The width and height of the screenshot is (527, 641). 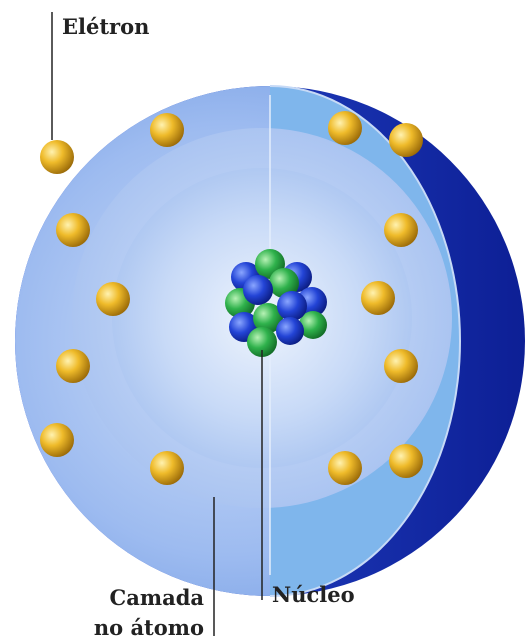 I want to click on electron-label: Elétron, so click(x=105, y=26).